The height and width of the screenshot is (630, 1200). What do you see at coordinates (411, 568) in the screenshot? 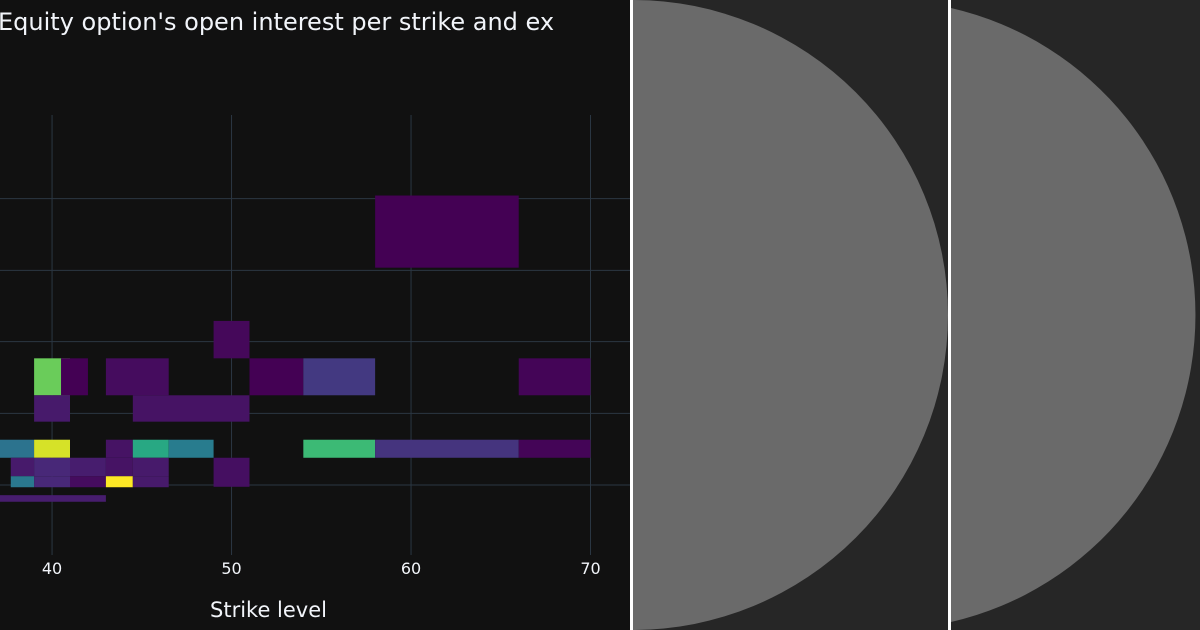
I see `x-tick-label: 60` at bounding box center [411, 568].